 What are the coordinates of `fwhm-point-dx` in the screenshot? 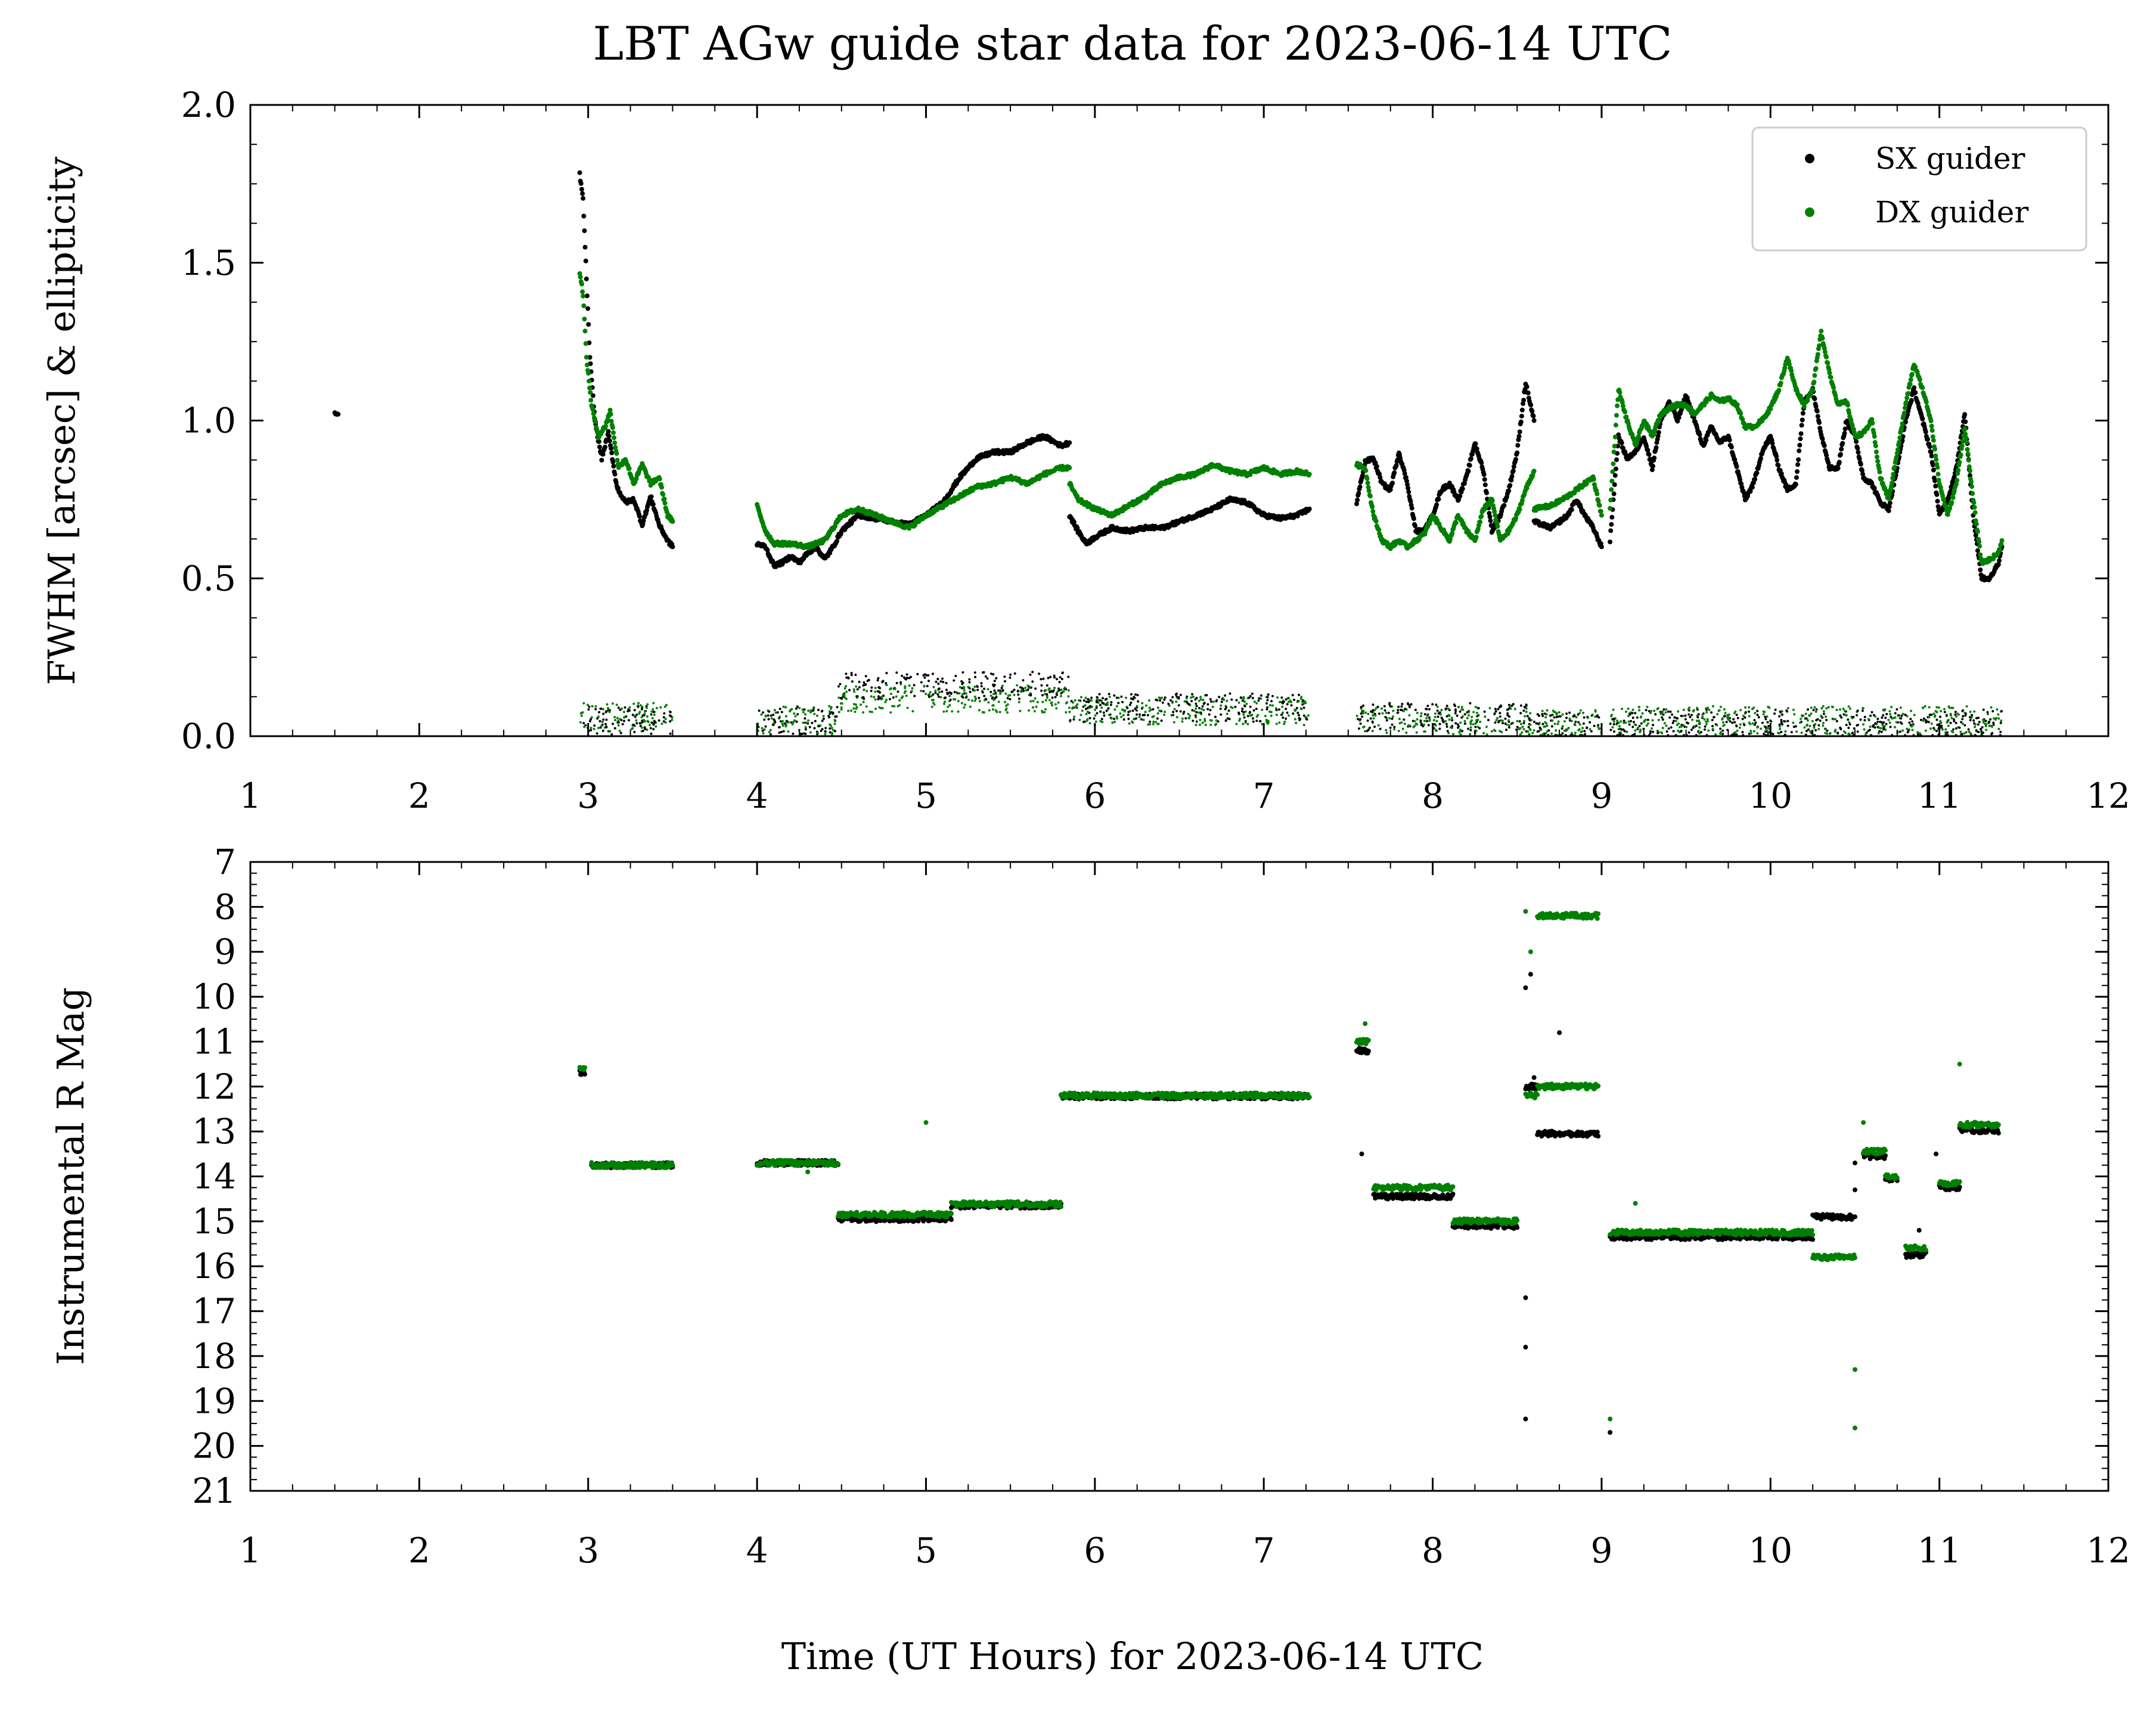 It's located at (617, 460).